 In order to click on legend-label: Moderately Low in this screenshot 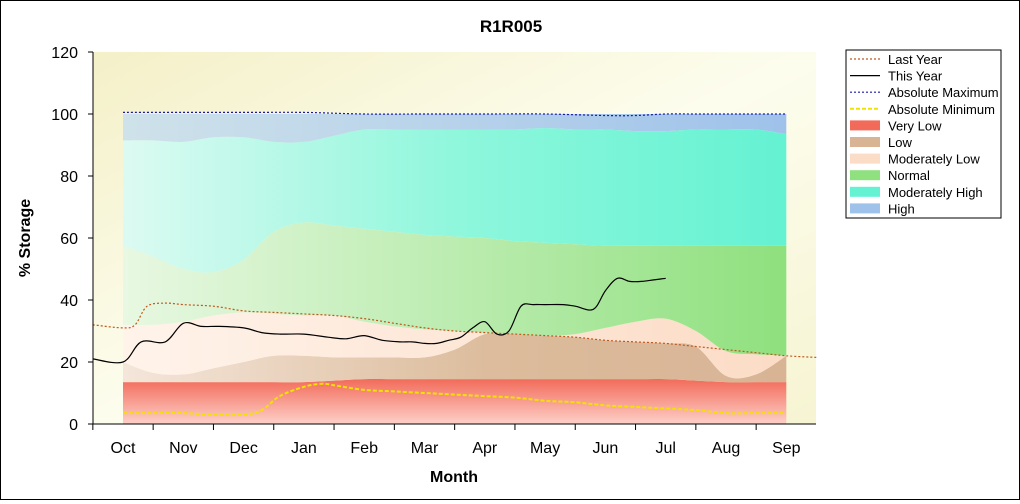, I will do `click(934, 159)`.